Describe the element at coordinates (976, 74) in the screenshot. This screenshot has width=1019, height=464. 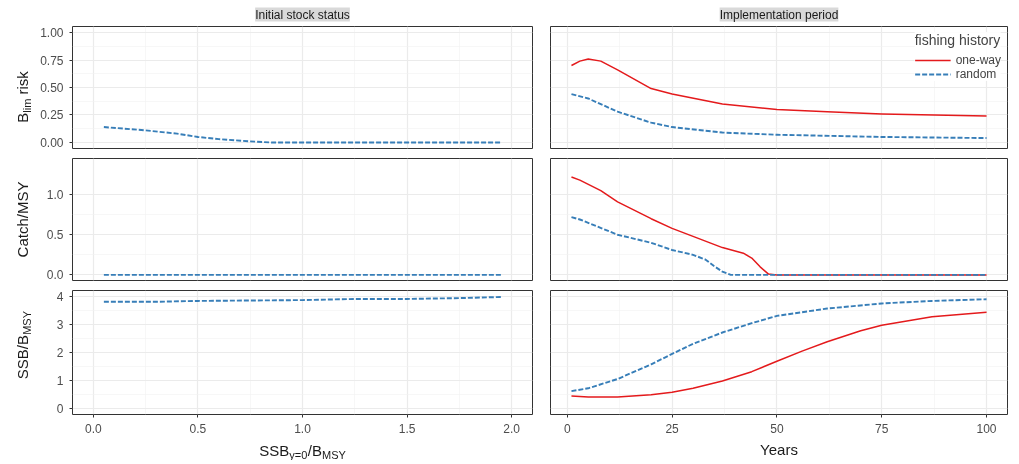
I see `legend-label: random` at that location.